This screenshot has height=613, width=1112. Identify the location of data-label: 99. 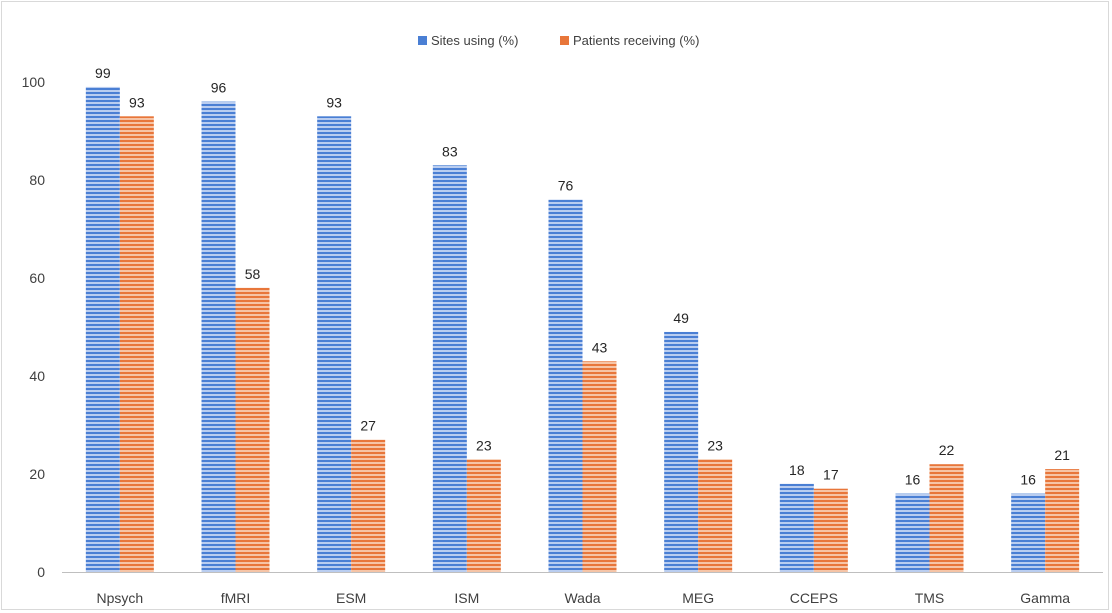
(103, 73).